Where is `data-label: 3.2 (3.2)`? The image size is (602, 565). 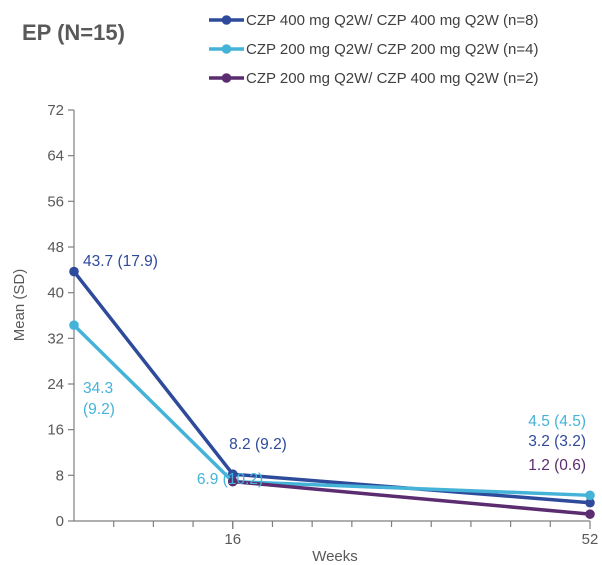 data-label: 3.2 (3.2) is located at coordinates (557, 441).